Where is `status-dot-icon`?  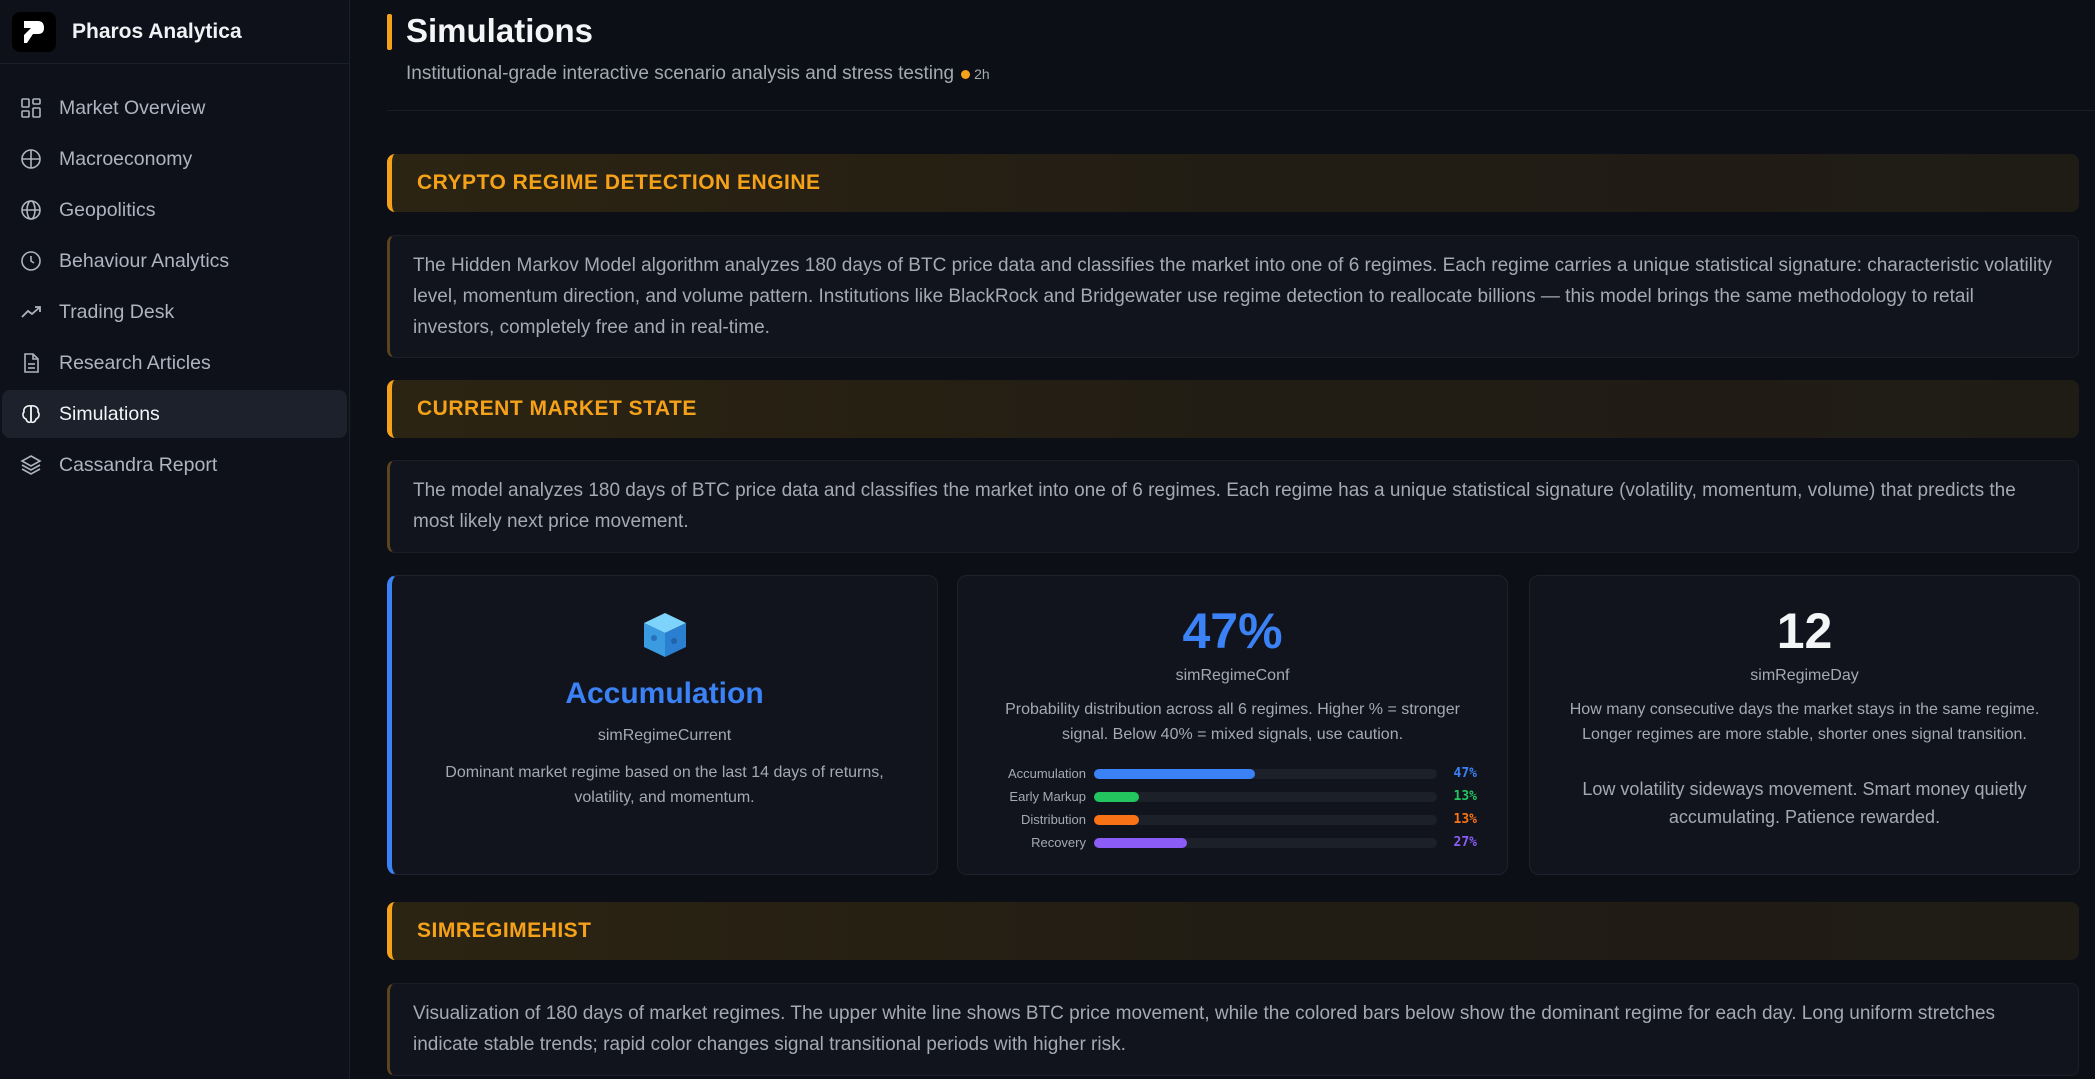 status-dot-icon is located at coordinates (966, 74).